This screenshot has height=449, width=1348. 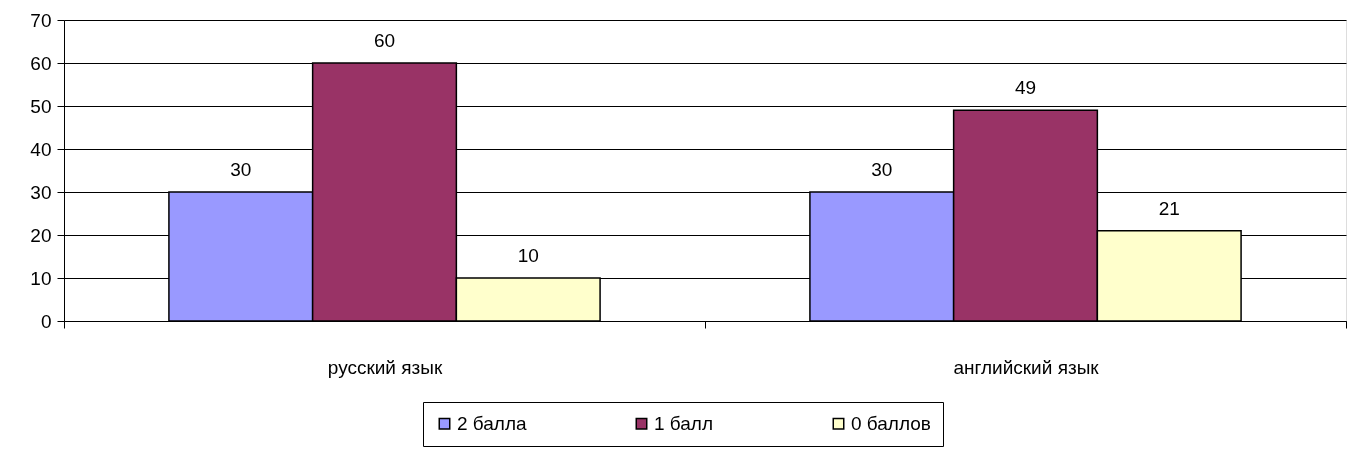 I want to click on legend-label: 0 баллов, so click(x=891, y=423).